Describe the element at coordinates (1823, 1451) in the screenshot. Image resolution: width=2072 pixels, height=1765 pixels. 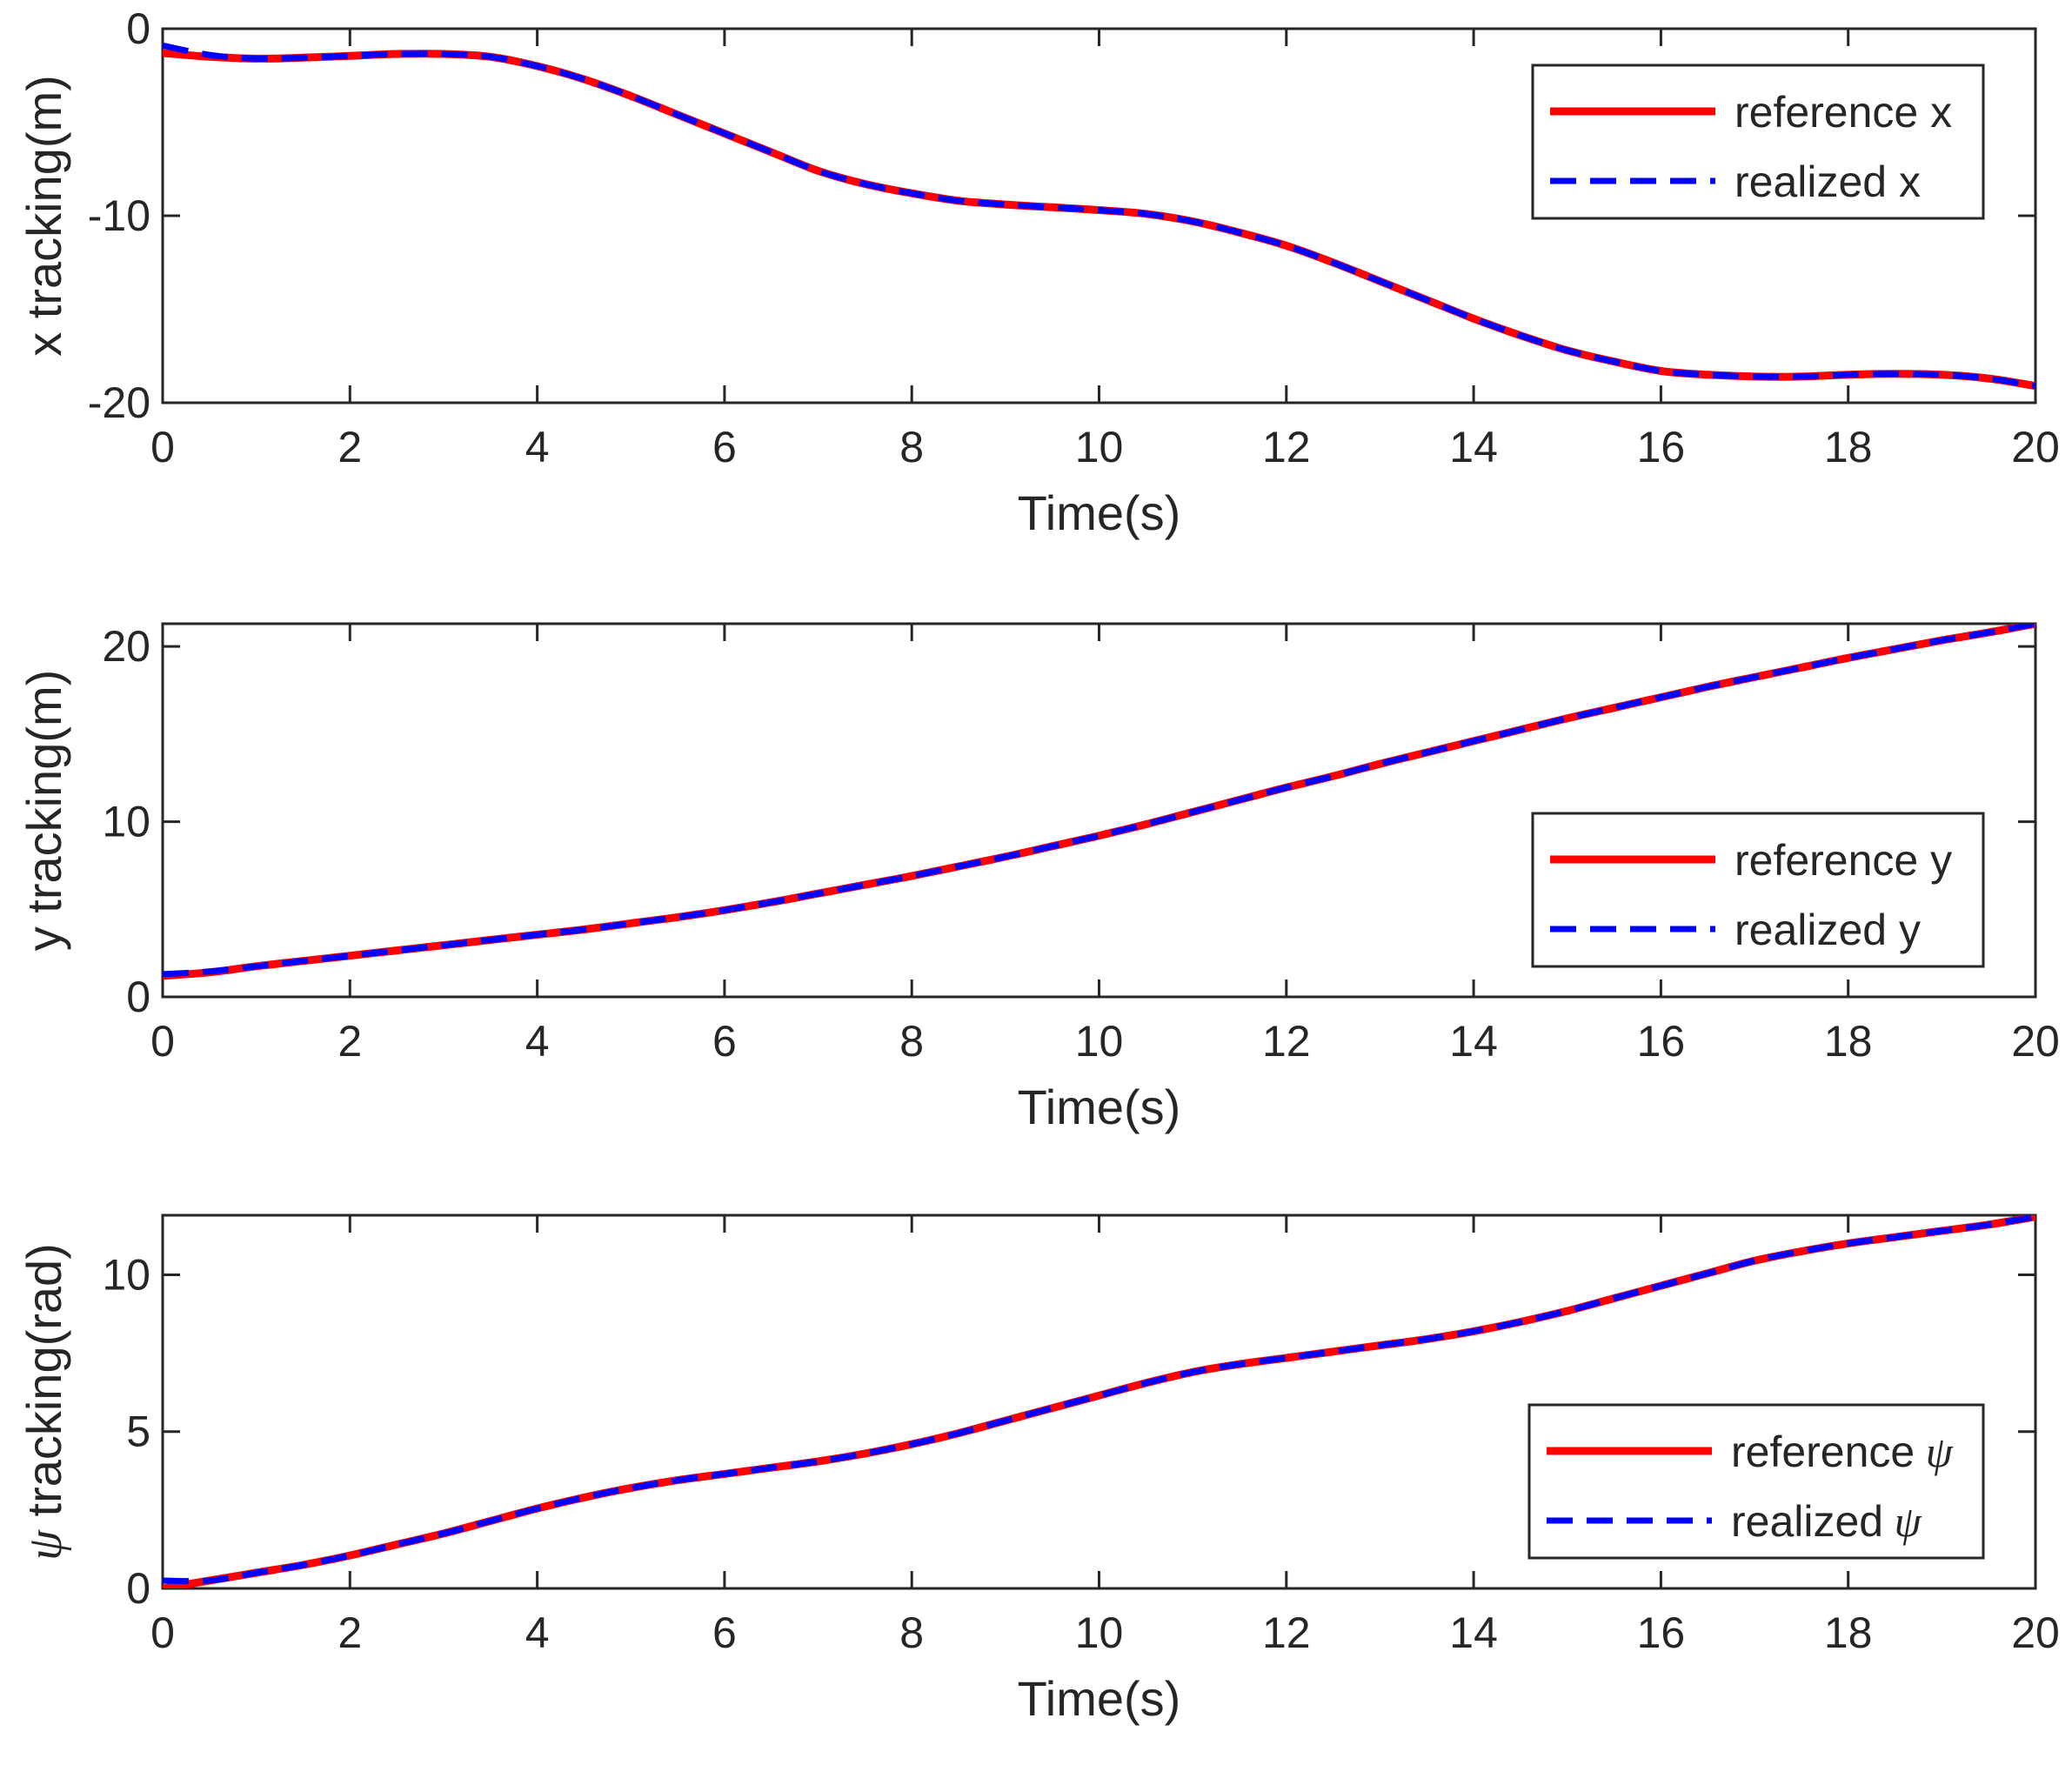
I see `legend-label-text: reference` at that location.